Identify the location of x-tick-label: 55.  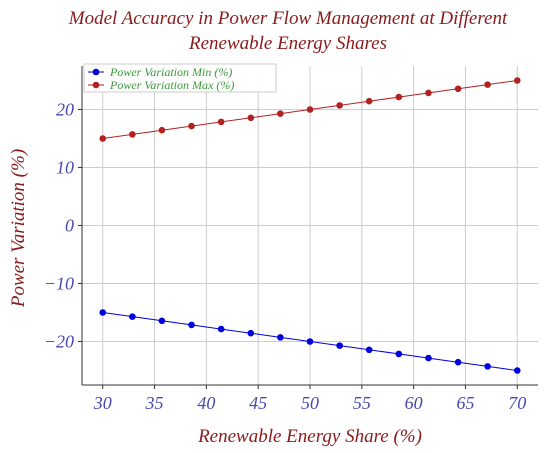
(362, 403).